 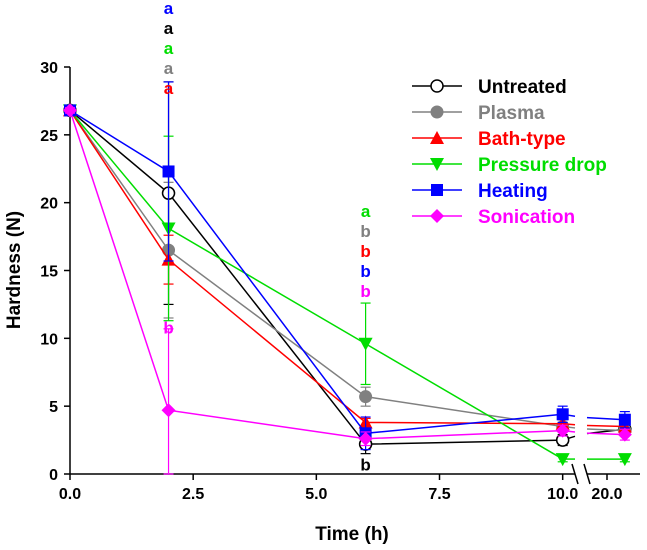 What do you see at coordinates (606, 494) in the screenshot?
I see `x-tick-label: 20.0` at bounding box center [606, 494].